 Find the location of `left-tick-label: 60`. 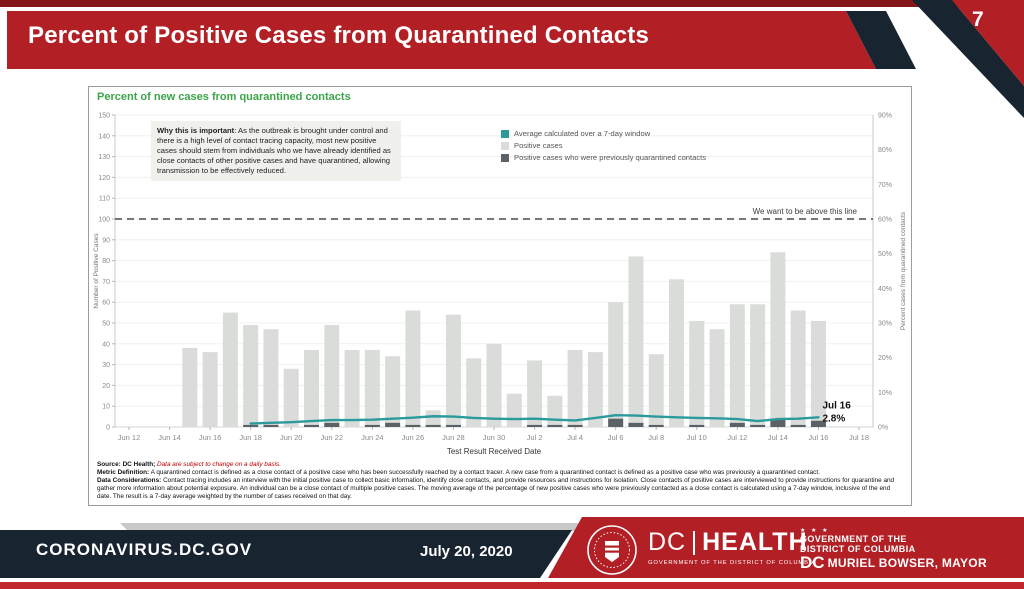

left-tick-label: 60 is located at coordinates (106, 303).